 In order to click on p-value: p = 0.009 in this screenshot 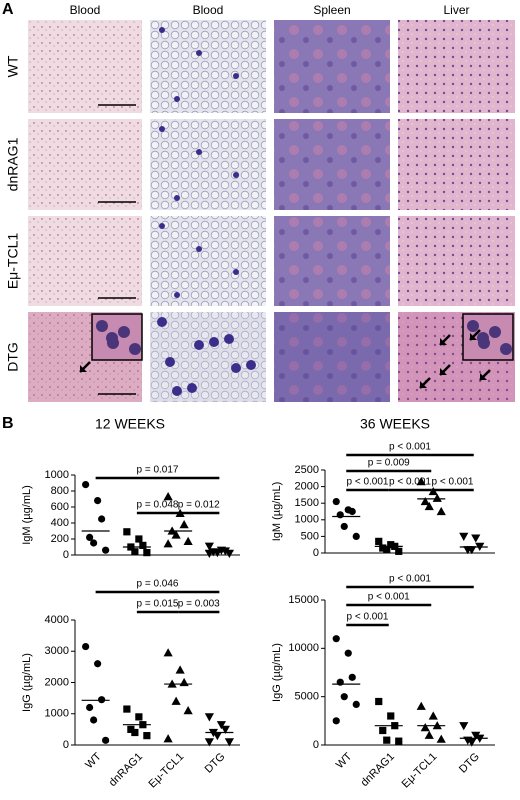, I will do `click(389, 463)`.